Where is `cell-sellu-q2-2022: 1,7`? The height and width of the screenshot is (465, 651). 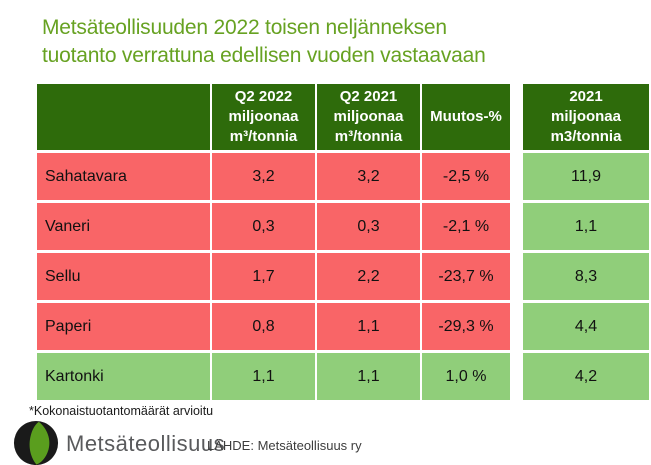 cell-sellu-q2-2022: 1,7 is located at coordinates (263, 276).